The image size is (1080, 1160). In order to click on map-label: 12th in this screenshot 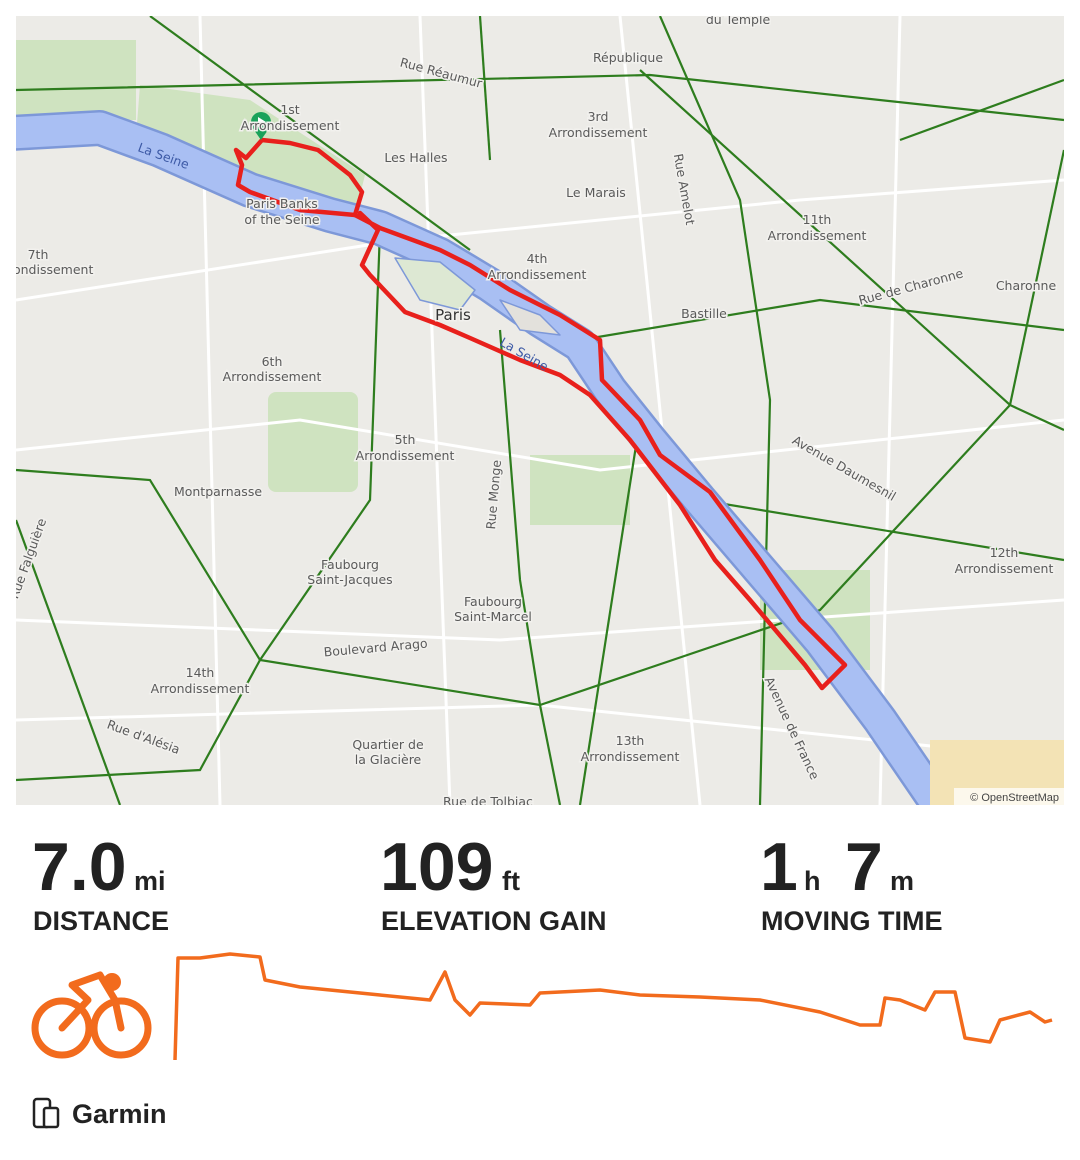, I will do `click(1004, 552)`.